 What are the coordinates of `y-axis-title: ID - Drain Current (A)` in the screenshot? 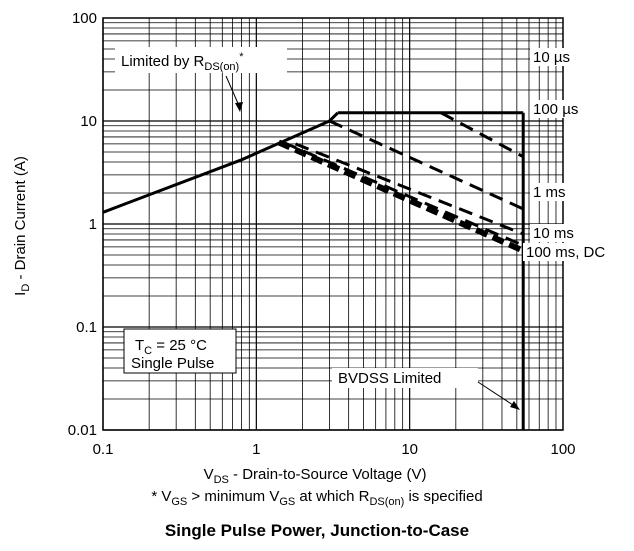 It's located at (22, 226).